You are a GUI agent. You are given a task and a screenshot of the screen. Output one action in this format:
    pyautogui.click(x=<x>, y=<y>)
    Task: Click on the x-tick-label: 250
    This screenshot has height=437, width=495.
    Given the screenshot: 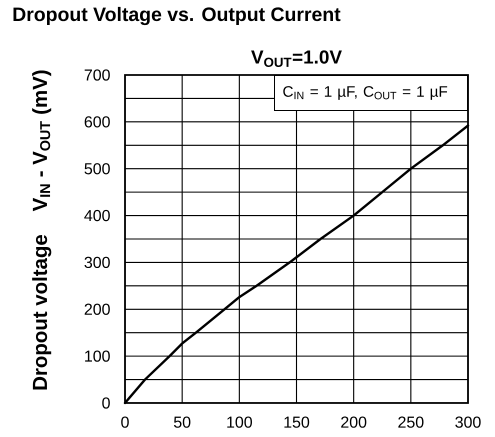 What is the action you would take?
    pyautogui.click(x=411, y=422)
    